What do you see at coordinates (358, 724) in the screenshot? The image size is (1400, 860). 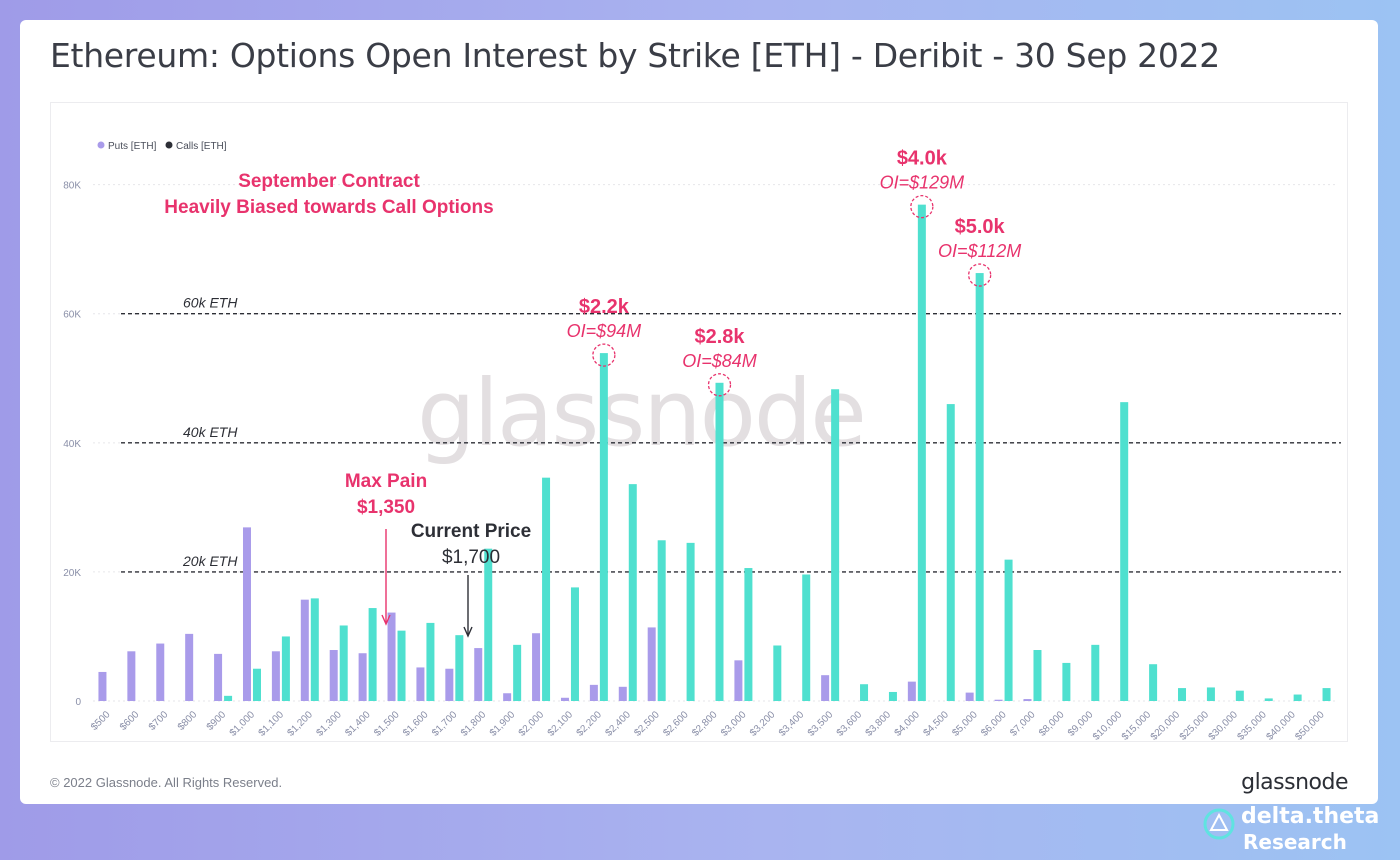 I see `x-tick-label: $1,400` at bounding box center [358, 724].